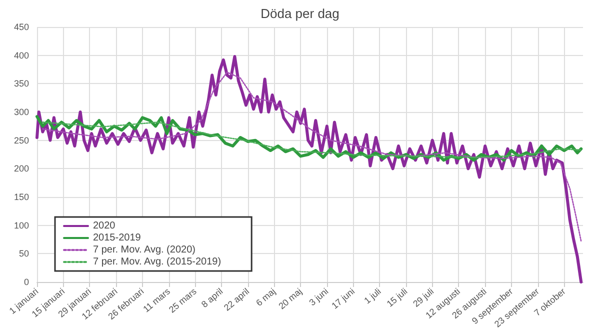 This screenshot has height=333, width=600. I want to click on x-tick-label: 1 juli, so click(372, 296).